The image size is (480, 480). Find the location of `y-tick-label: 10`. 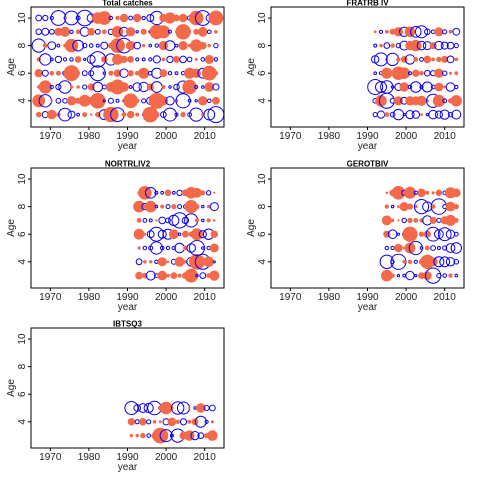

y-tick-label: 10 is located at coordinates (22, 339).